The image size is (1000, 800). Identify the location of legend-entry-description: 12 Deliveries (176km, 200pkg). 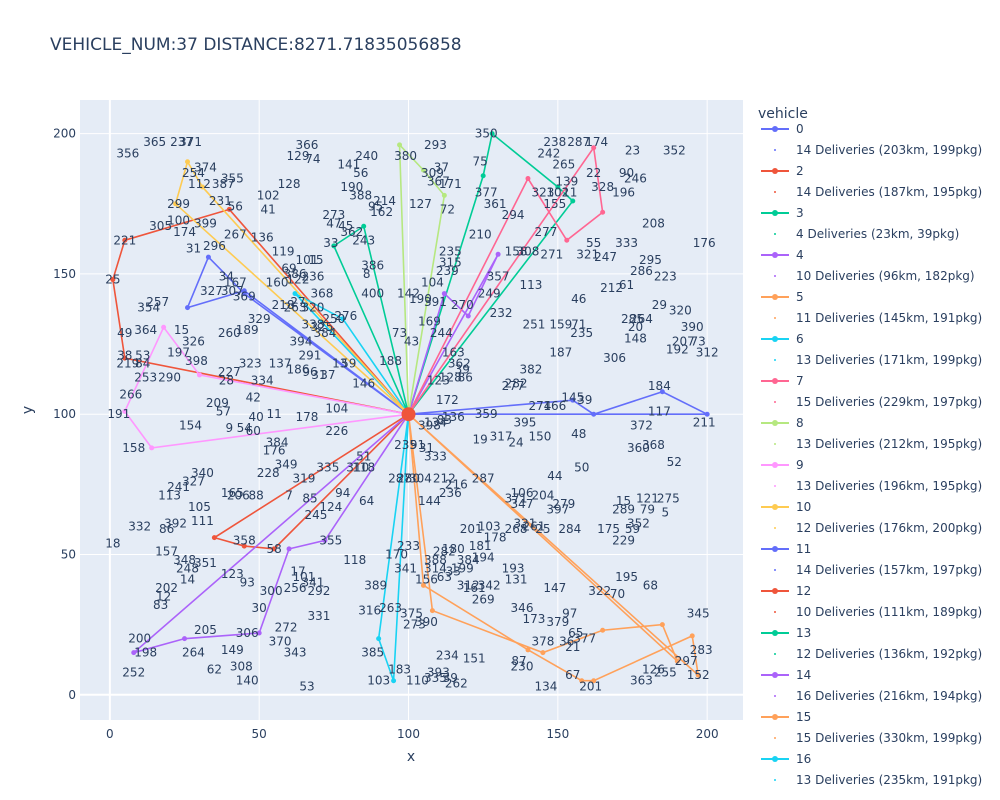
(889, 528).